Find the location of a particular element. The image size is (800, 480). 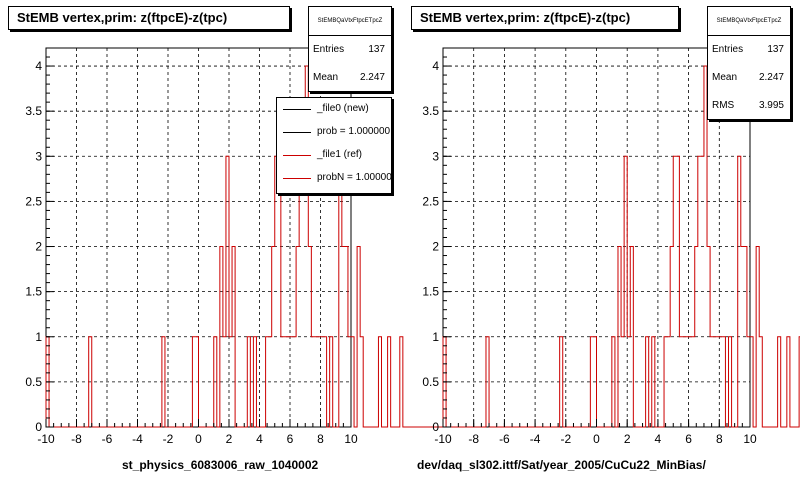

legend-label: _file0 (new) is located at coordinates (343, 108).